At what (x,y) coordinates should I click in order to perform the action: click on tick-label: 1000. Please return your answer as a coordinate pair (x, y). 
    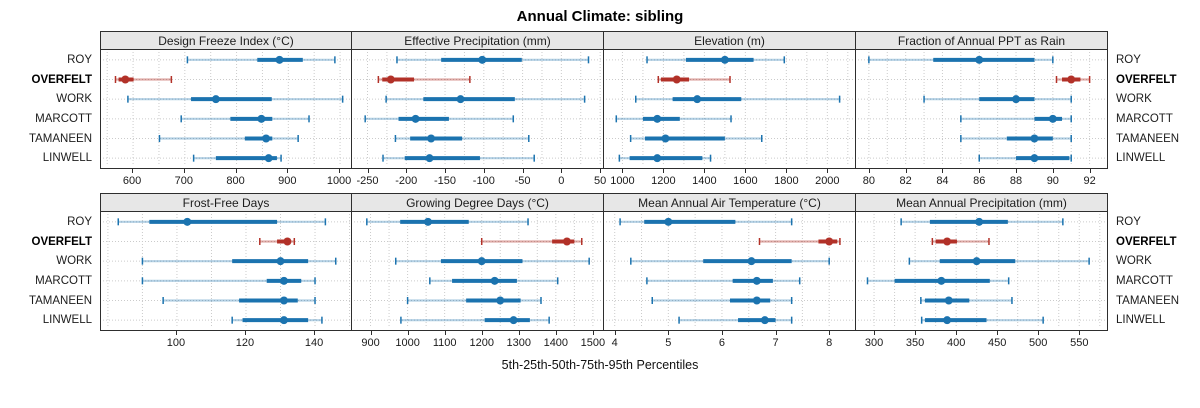
    Looking at the image, I should click on (407, 343).